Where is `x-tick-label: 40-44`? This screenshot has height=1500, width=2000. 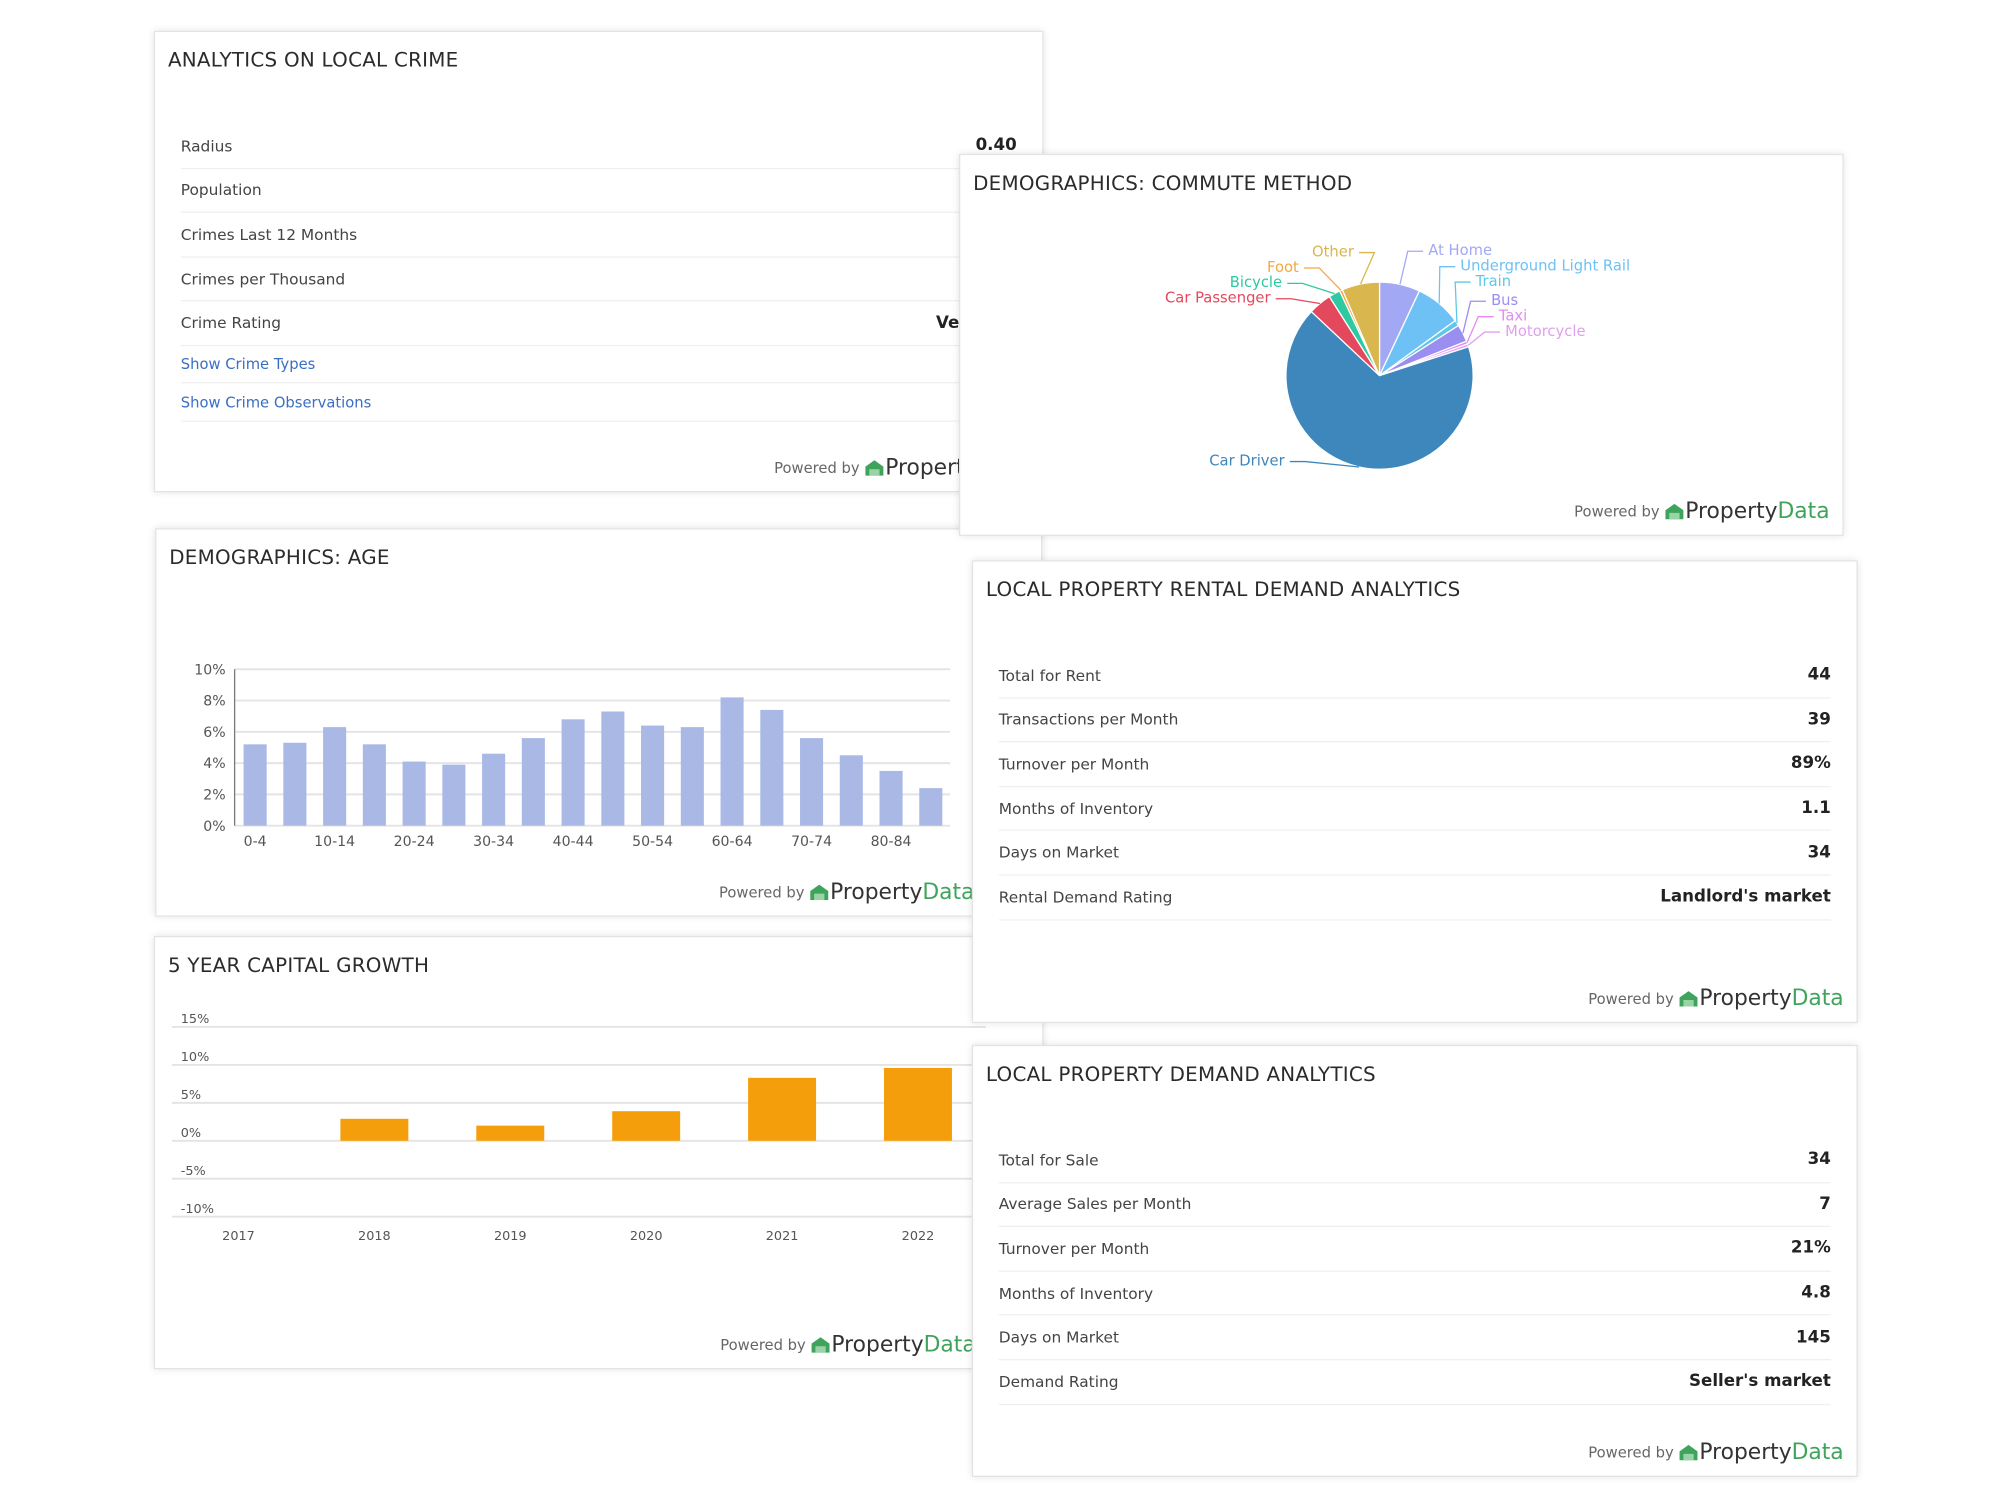 x-tick-label: 40-44 is located at coordinates (573, 842).